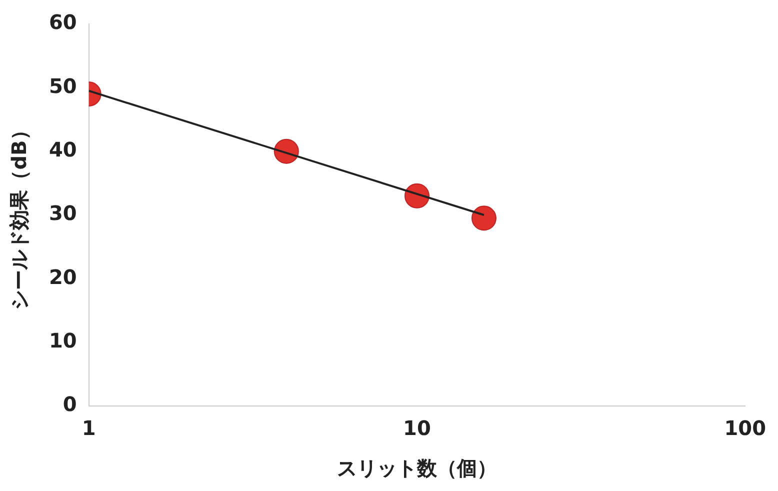 Image resolution: width=778 pixels, height=491 pixels. I want to click on x-axis-title: スリット数（個）, so click(416, 468).